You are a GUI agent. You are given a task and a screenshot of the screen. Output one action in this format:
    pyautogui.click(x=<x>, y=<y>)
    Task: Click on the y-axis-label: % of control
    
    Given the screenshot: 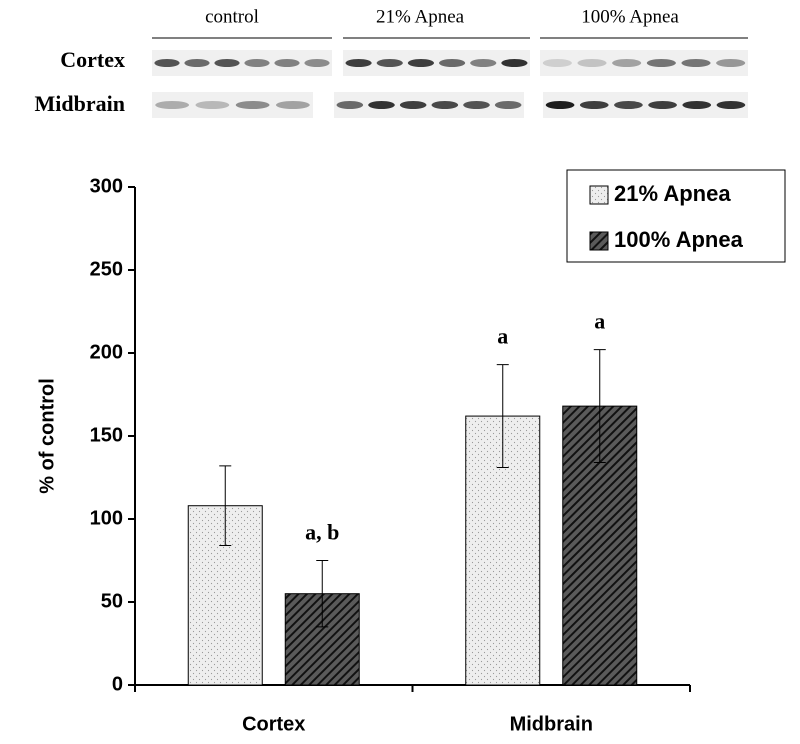 What is the action you would take?
    pyautogui.click(x=47, y=436)
    